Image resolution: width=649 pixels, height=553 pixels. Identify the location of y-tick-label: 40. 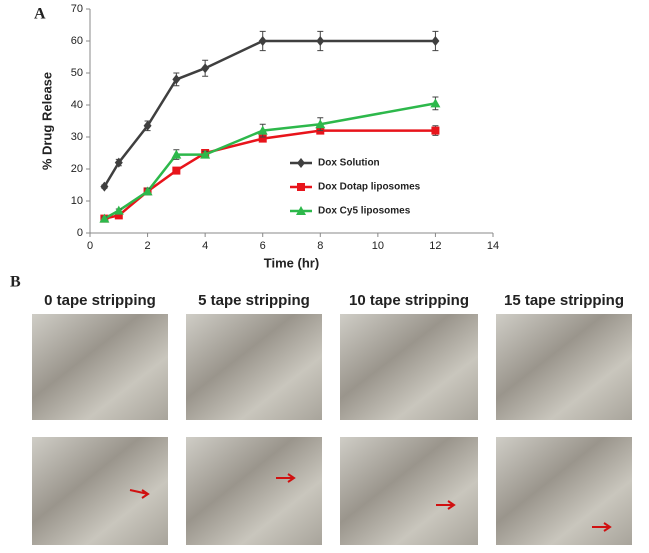
(77, 105).